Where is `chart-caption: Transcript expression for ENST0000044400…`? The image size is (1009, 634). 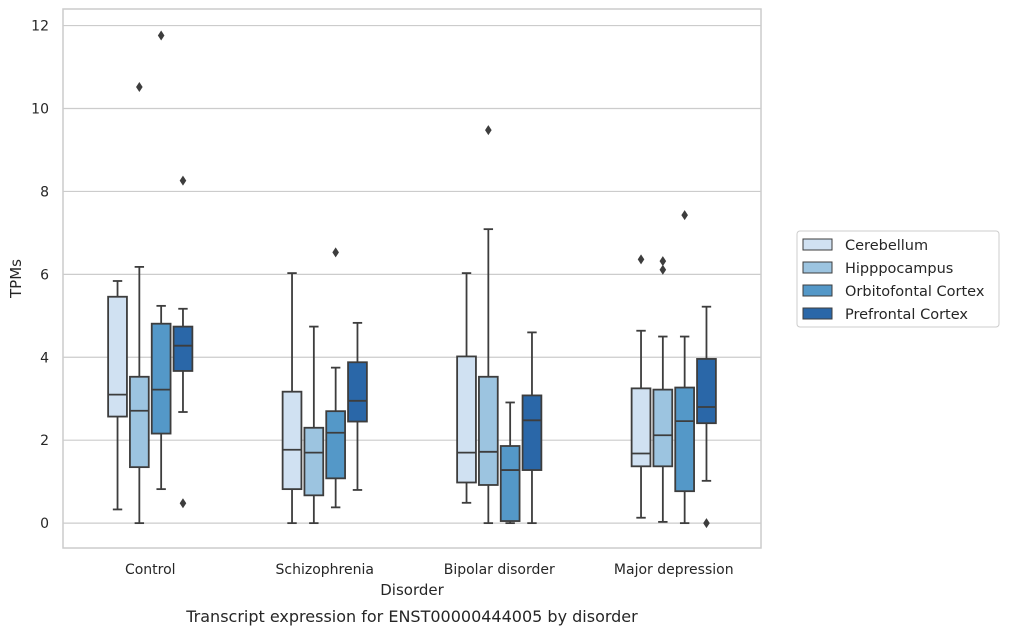 chart-caption: Transcript expression for ENST0000044400… is located at coordinates (411, 616).